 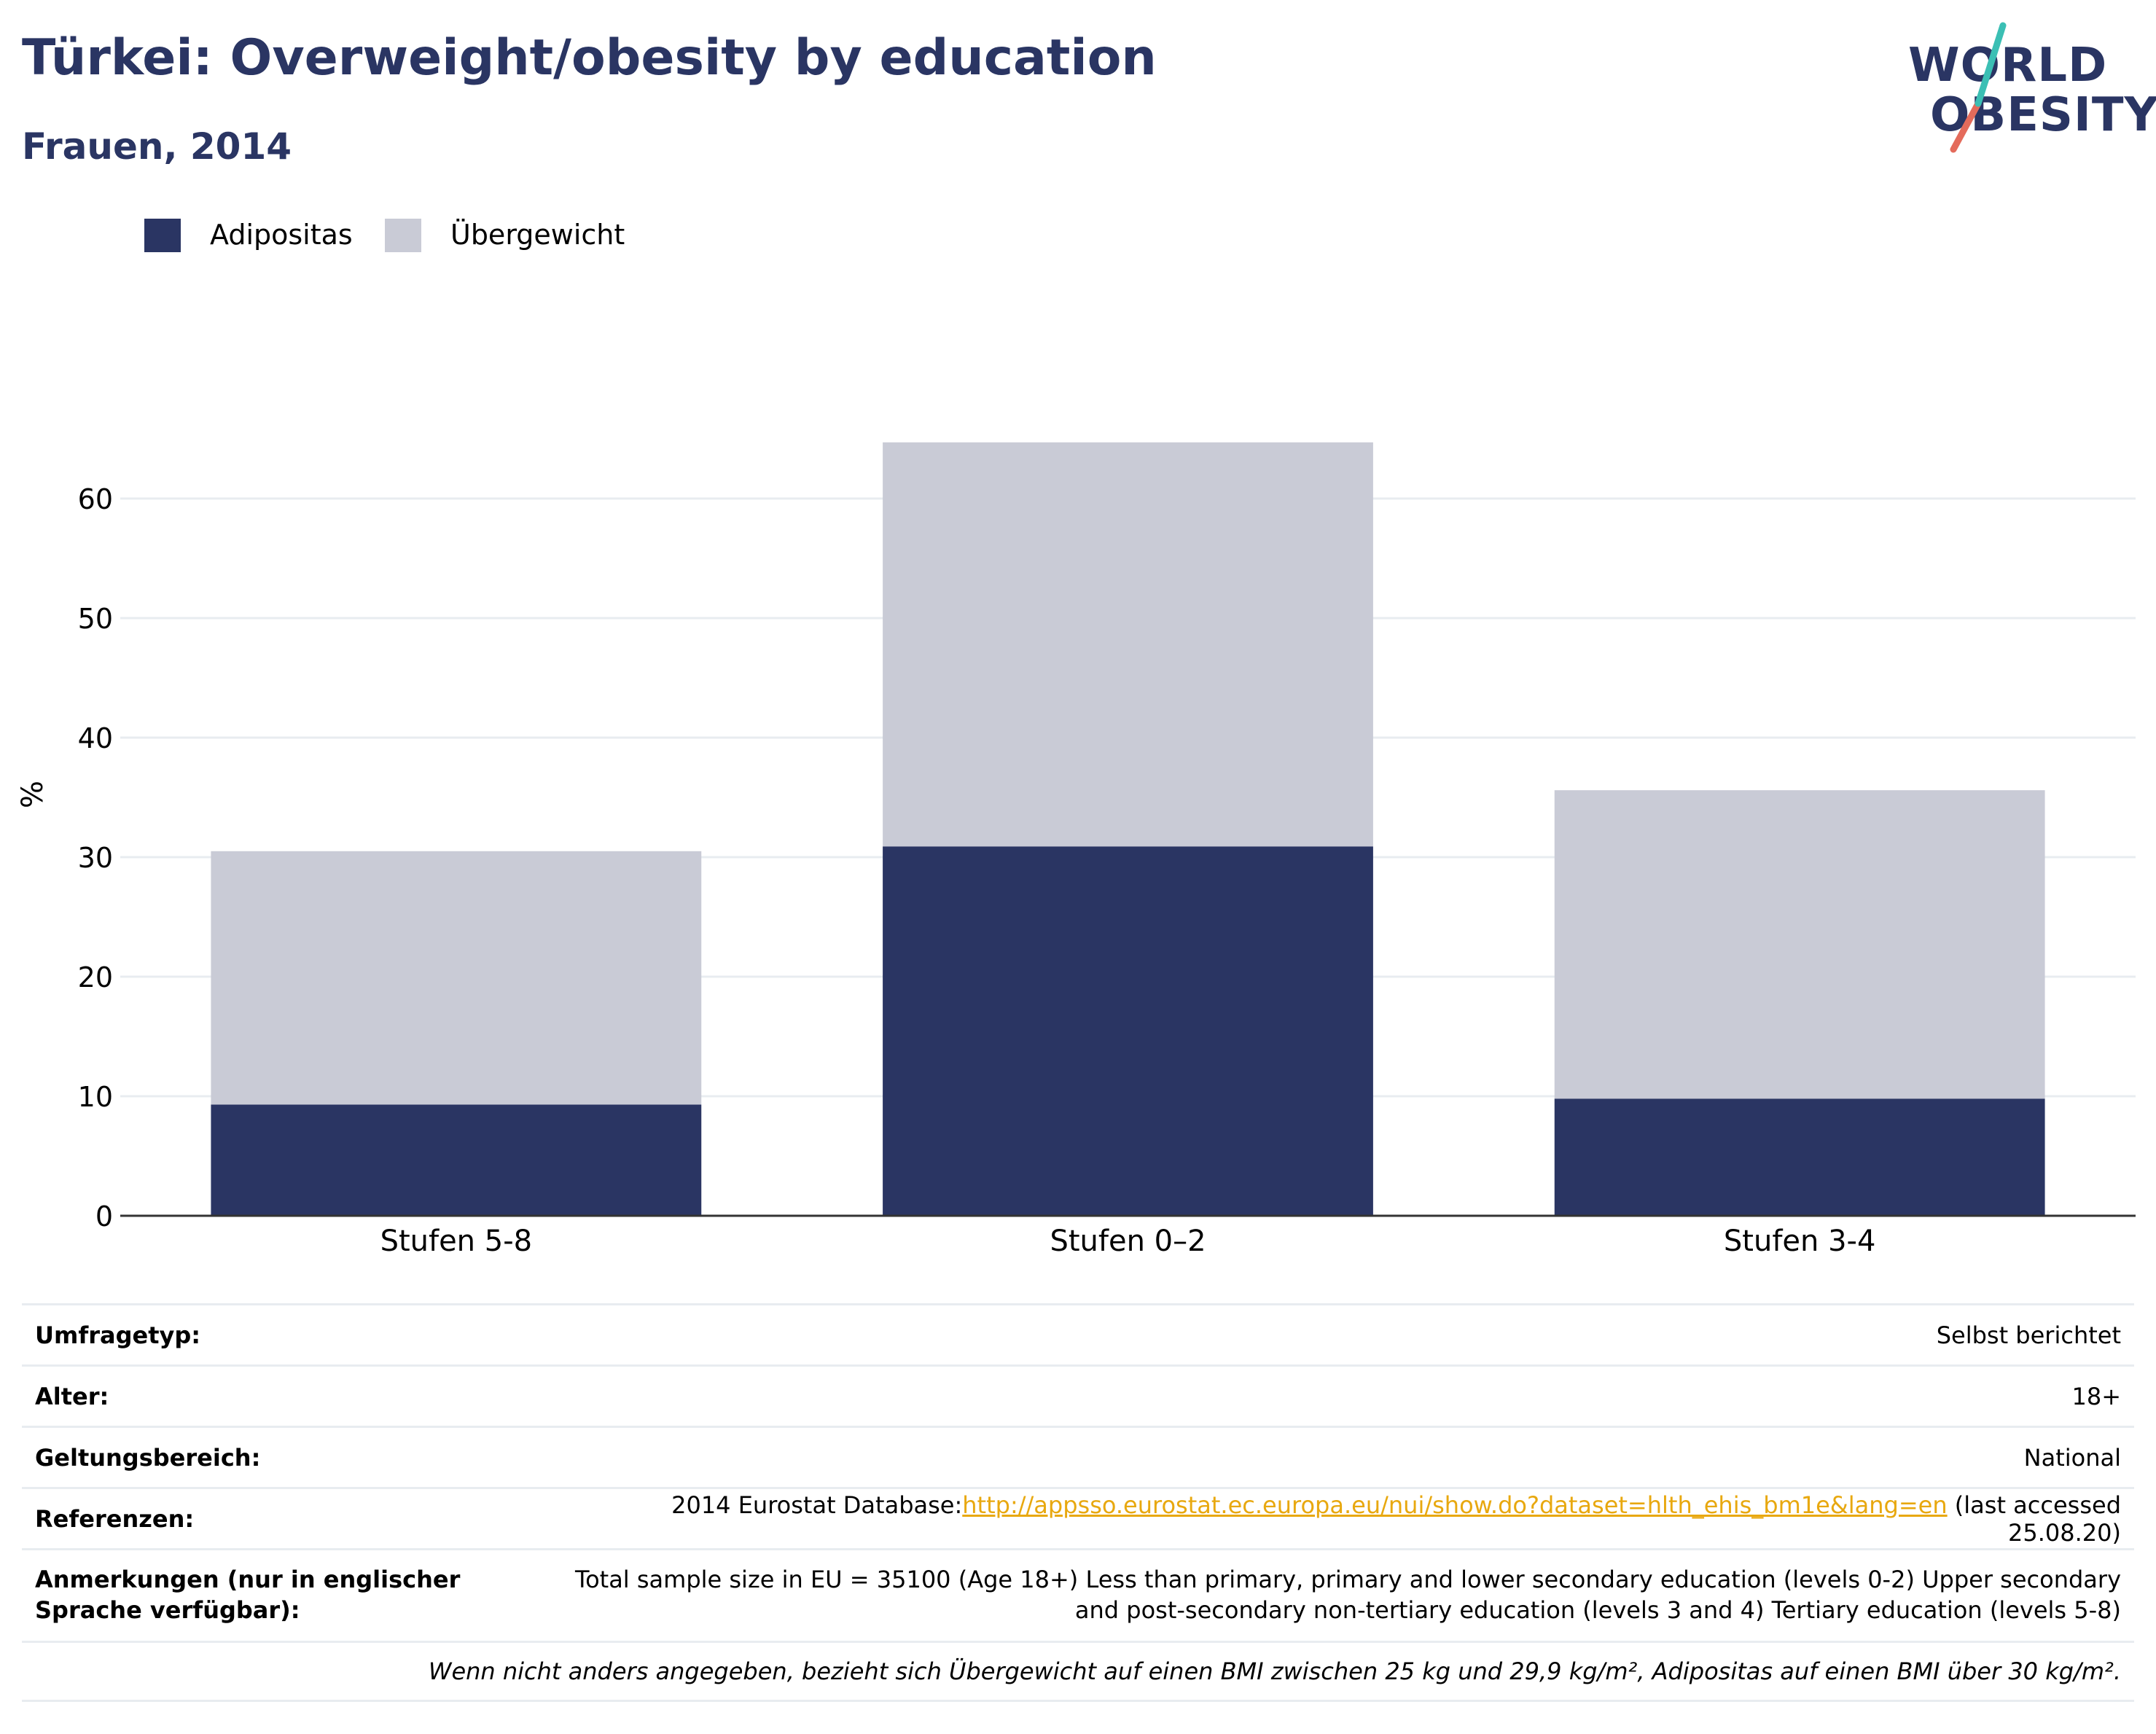 What do you see at coordinates (537, 235) in the screenshot?
I see `legend-label-uebergewicht: Übergewicht` at bounding box center [537, 235].